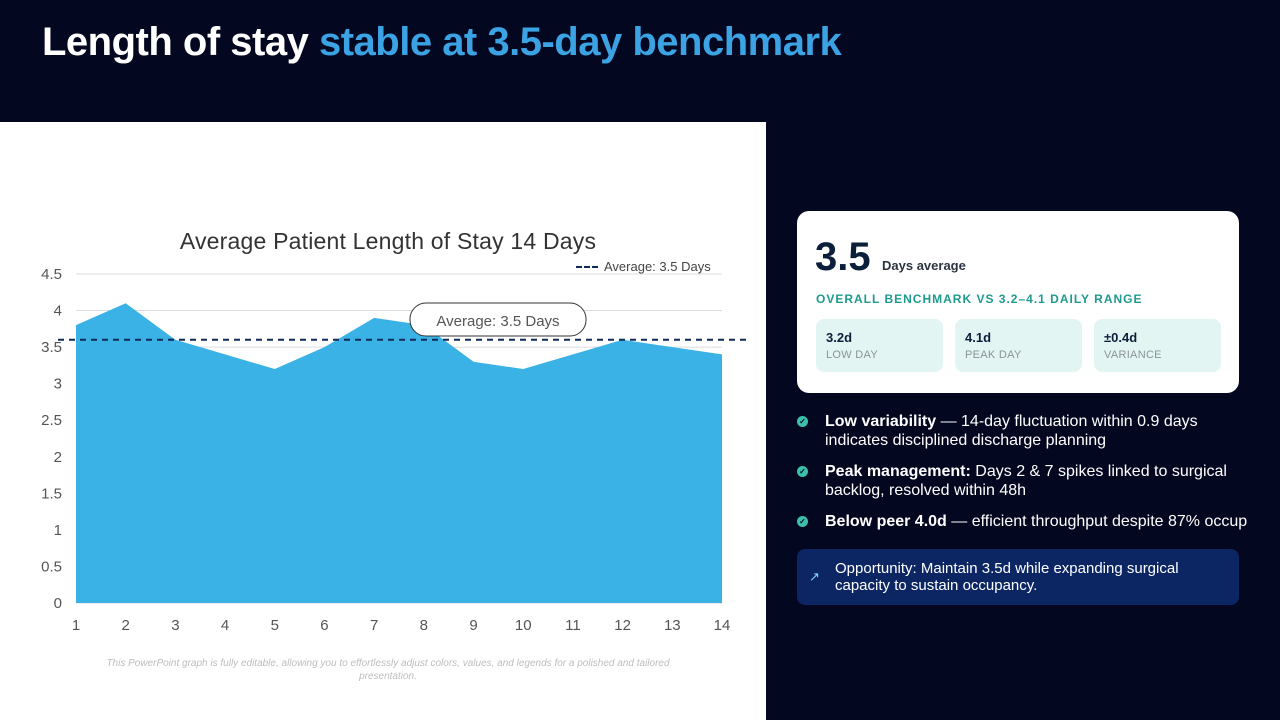 This screenshot has width=1280, height=720. I want to click on y-tick-label: 4.5, so click(51, 274).